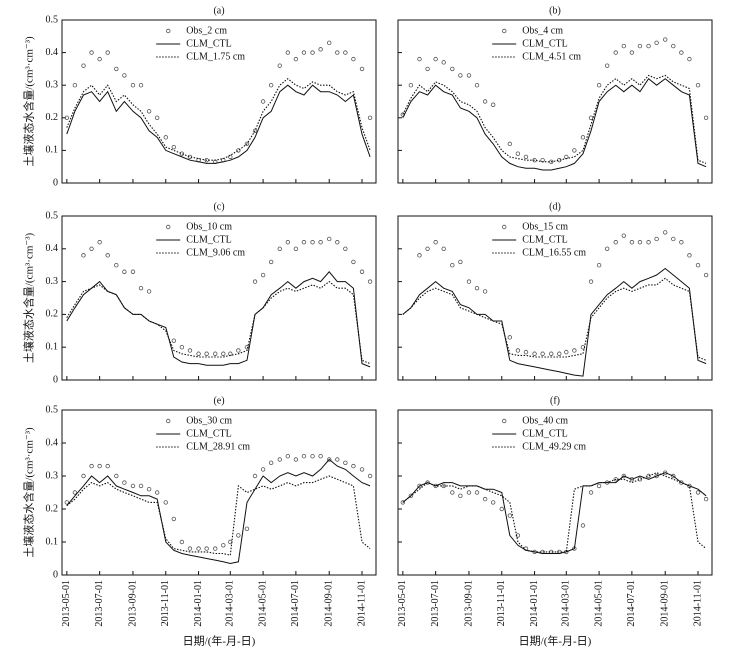 The image size is (746, 658). I want to click on x-tick-label: 2014-01-01, so click(534, 603).